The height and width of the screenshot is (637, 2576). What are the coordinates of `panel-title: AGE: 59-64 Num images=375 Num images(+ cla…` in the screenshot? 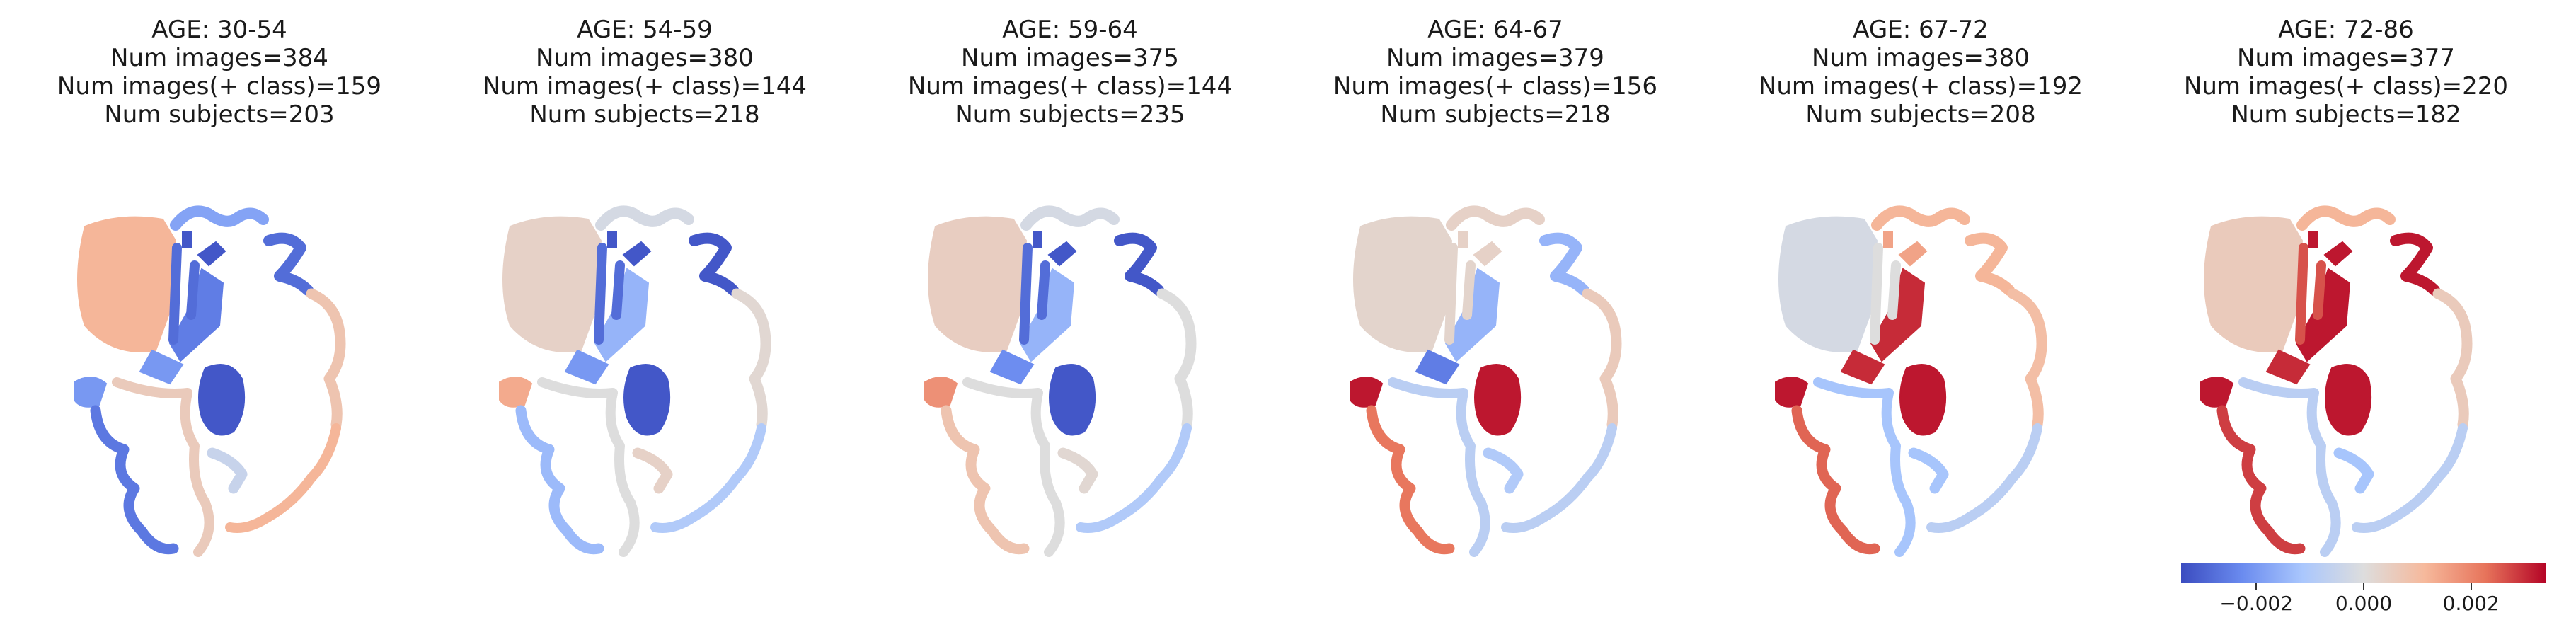 It's located at (1070, 72).